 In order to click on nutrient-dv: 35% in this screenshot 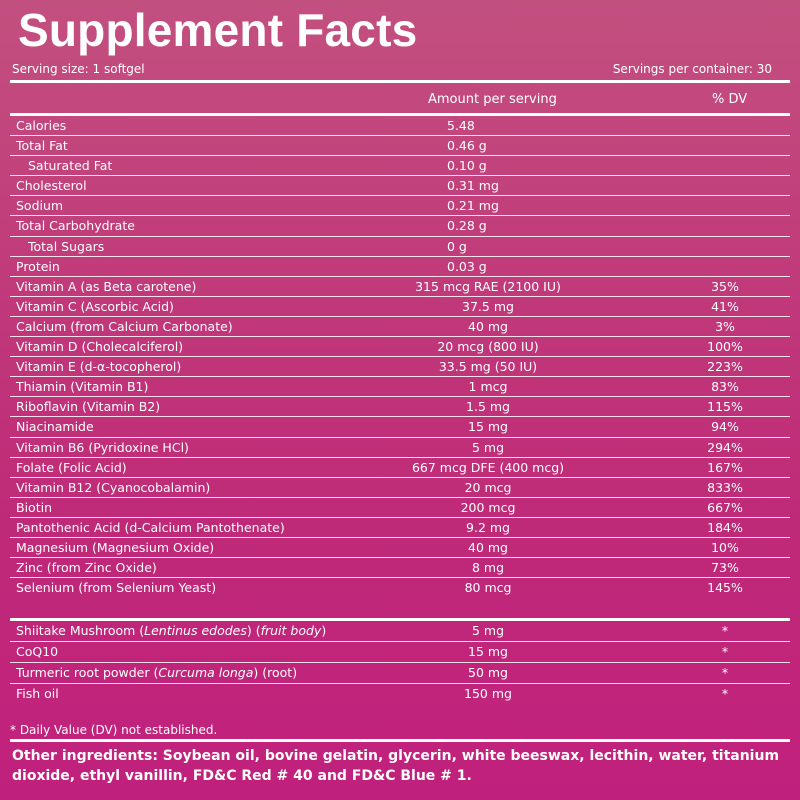, I will do `click(725, 286)`.